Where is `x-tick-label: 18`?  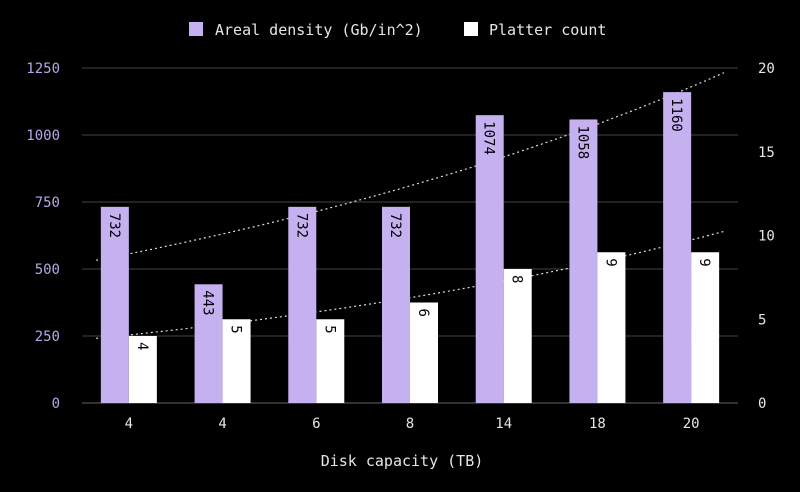
x-tick-label: 18 is located at coordinates (597, 424).